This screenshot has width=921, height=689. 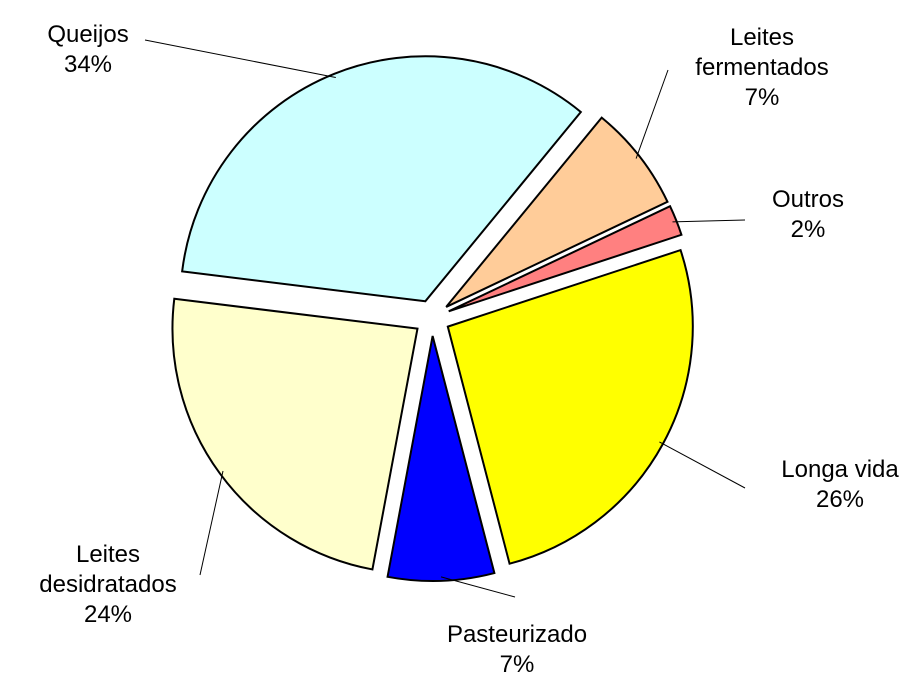 I want to click on slice-label: Queijos 34%, so click(x=89, y=50).